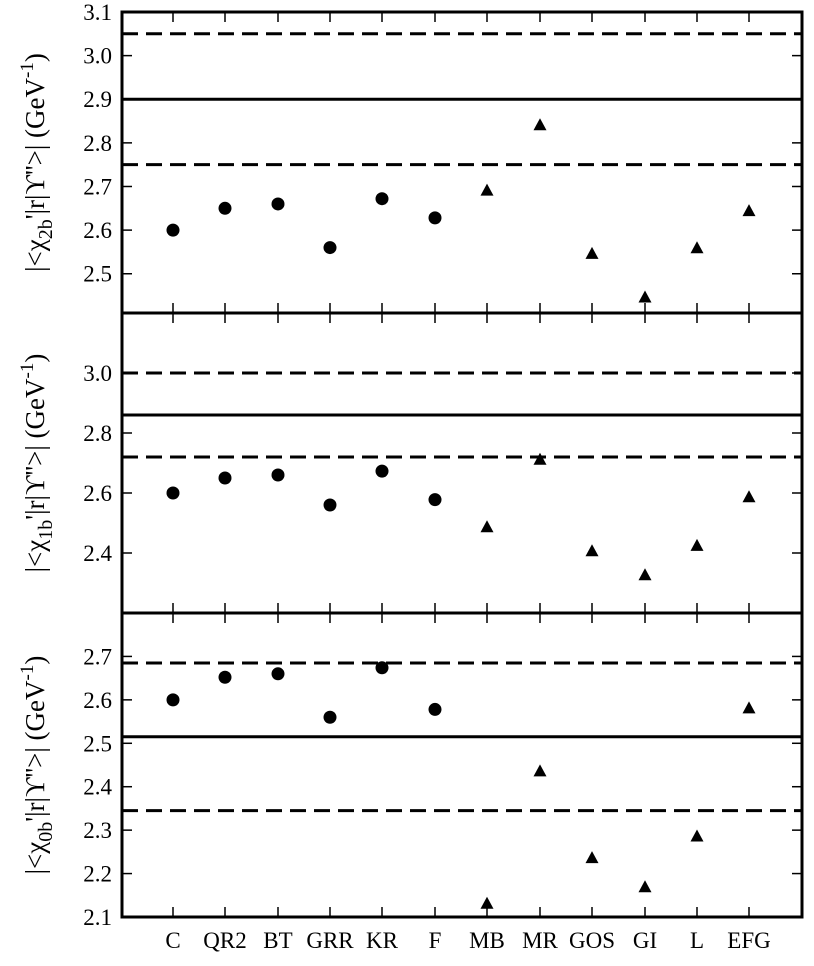 The height and width of the screenshot is (966, 814). Describe the element at coordinates (697, 940) in the screenshot. I see `x-tick-label-L: L` at that location.